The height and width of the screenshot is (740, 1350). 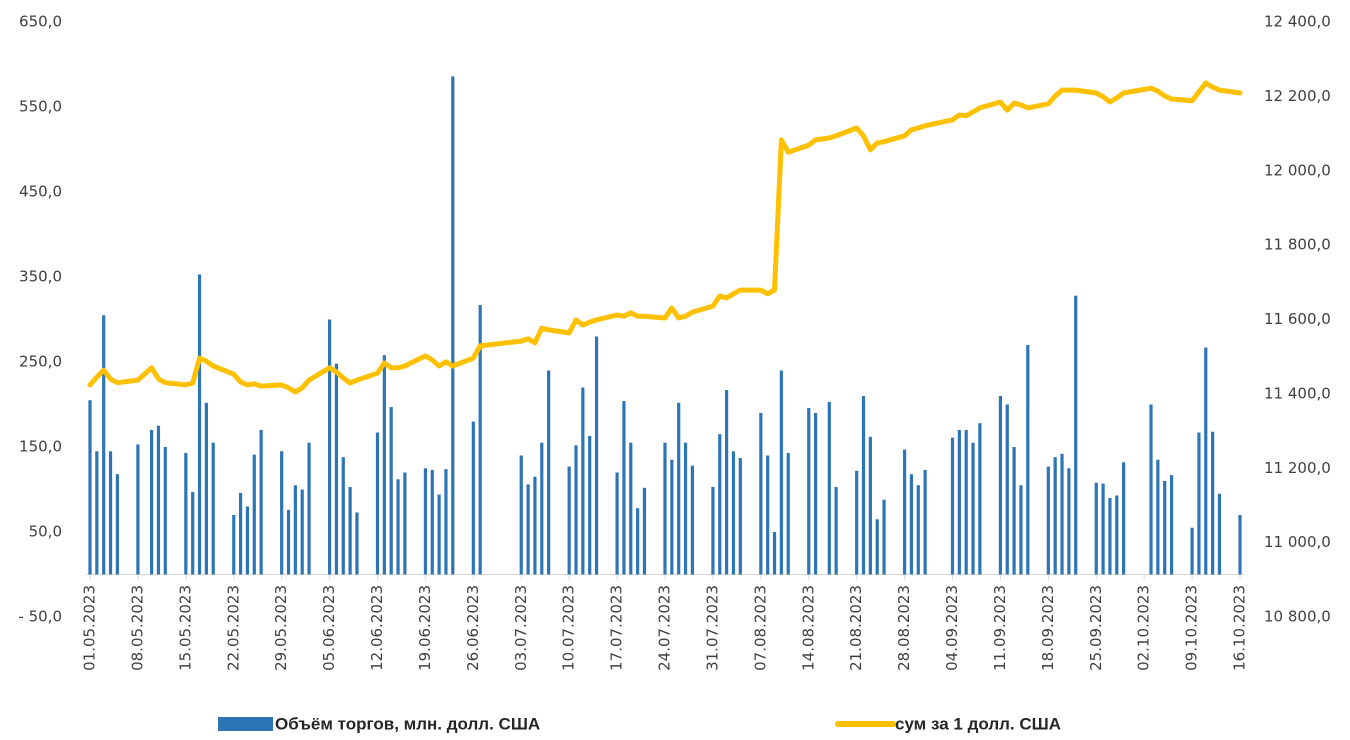 I want to click on legend-label: Объём торгов, млн. долл. США, so click(x=407, y=723).